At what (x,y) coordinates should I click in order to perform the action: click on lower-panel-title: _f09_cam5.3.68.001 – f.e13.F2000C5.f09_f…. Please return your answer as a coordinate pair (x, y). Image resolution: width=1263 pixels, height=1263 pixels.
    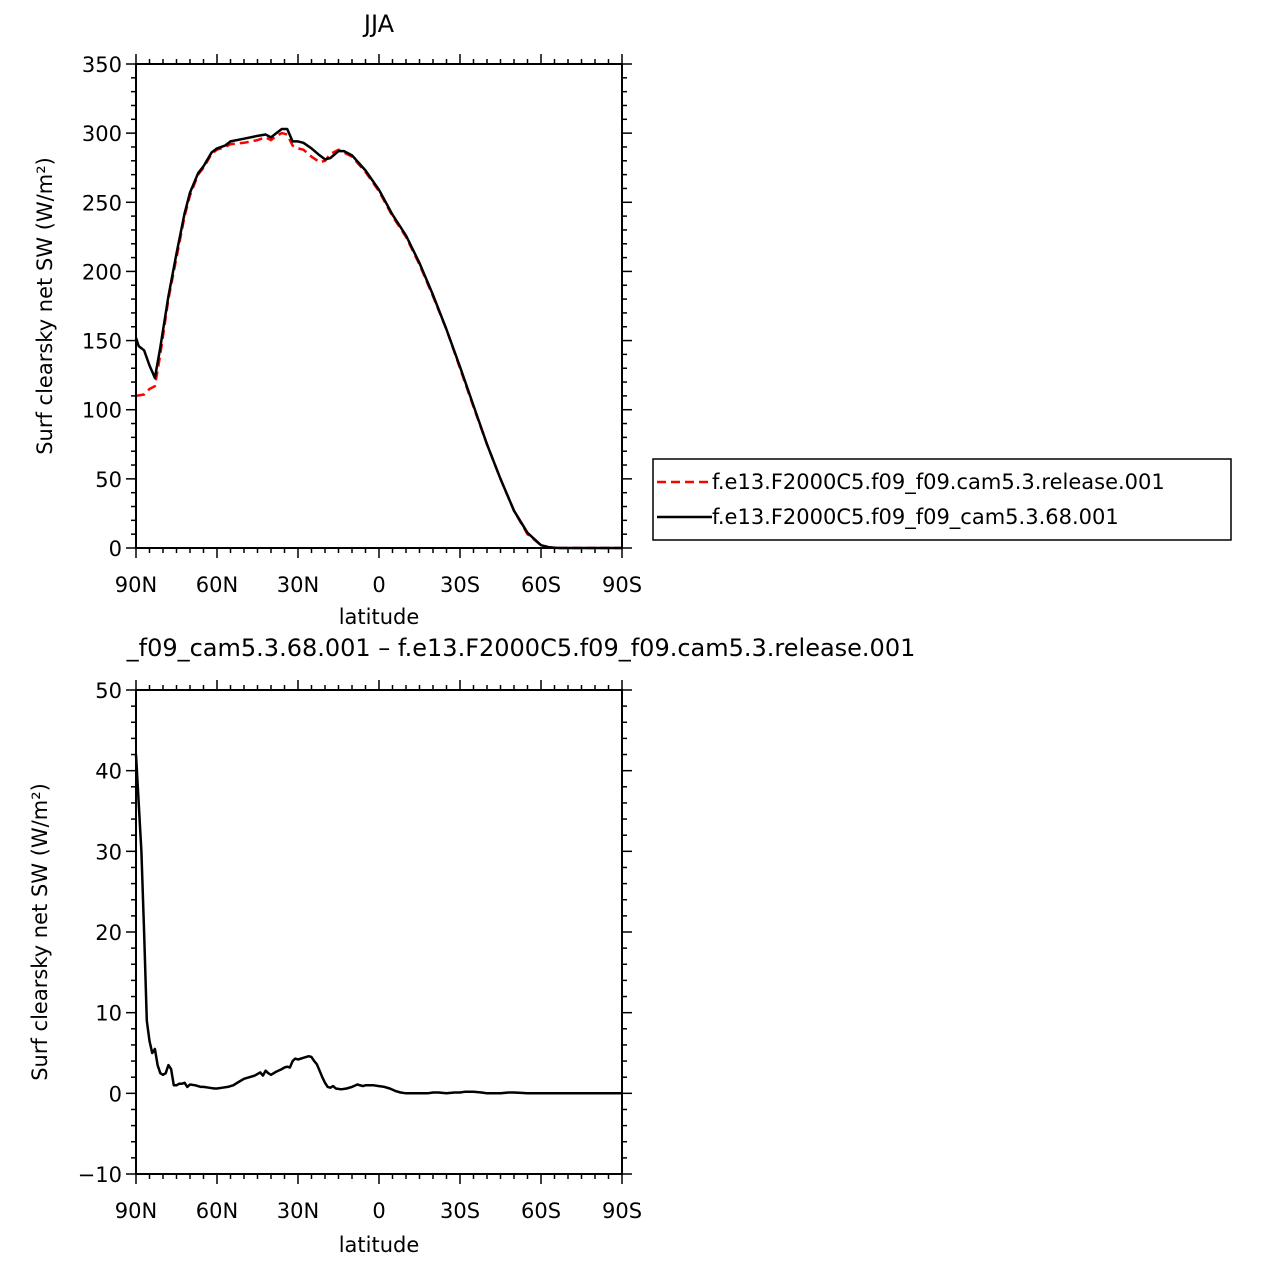
    Looking at the image, I should click on (521, 648).